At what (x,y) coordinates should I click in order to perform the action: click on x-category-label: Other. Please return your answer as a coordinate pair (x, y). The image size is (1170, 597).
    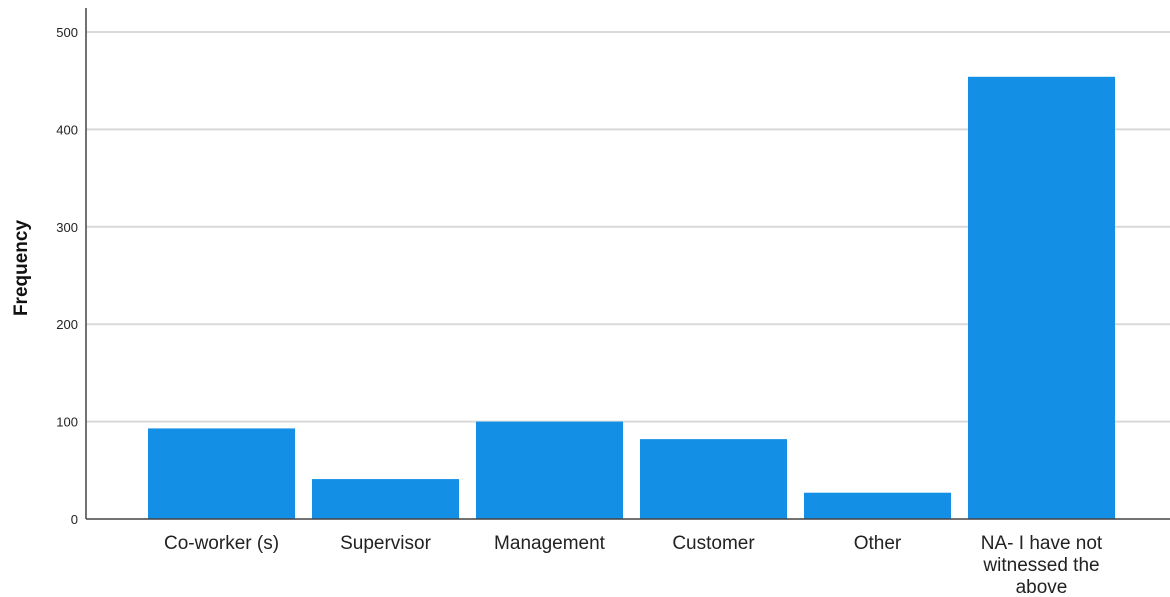
    Looking at the image, I should click on (878, 543).